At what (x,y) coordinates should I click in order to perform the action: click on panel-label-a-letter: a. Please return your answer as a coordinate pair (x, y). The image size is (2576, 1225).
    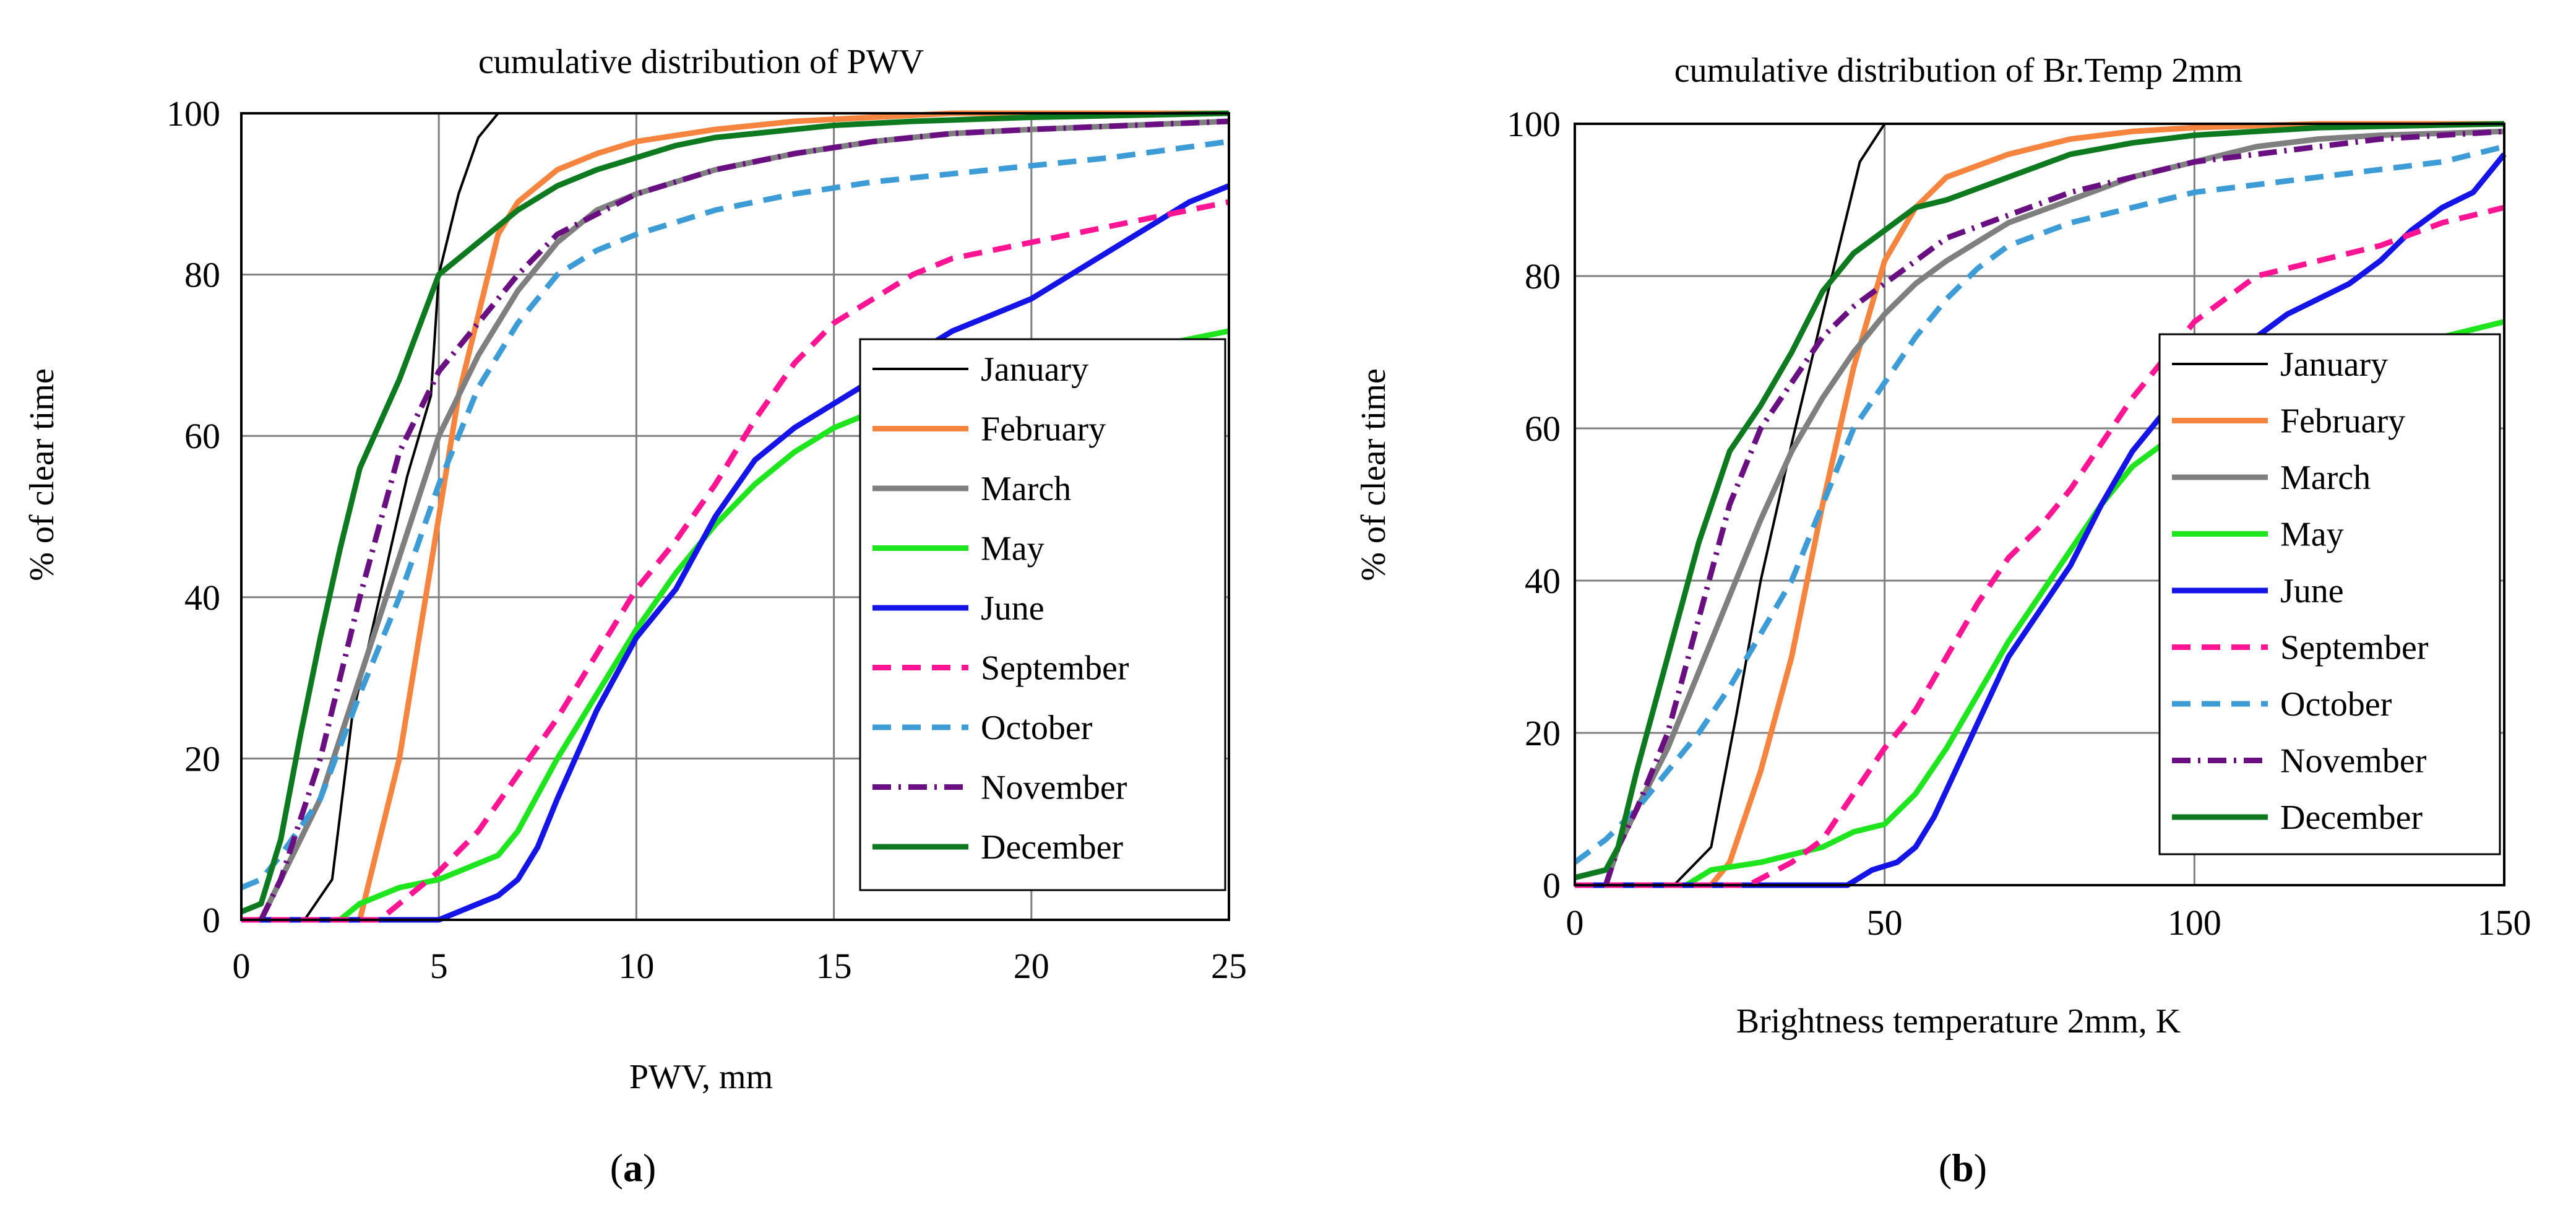
    Looking at the image, I should click on (633, 1168).